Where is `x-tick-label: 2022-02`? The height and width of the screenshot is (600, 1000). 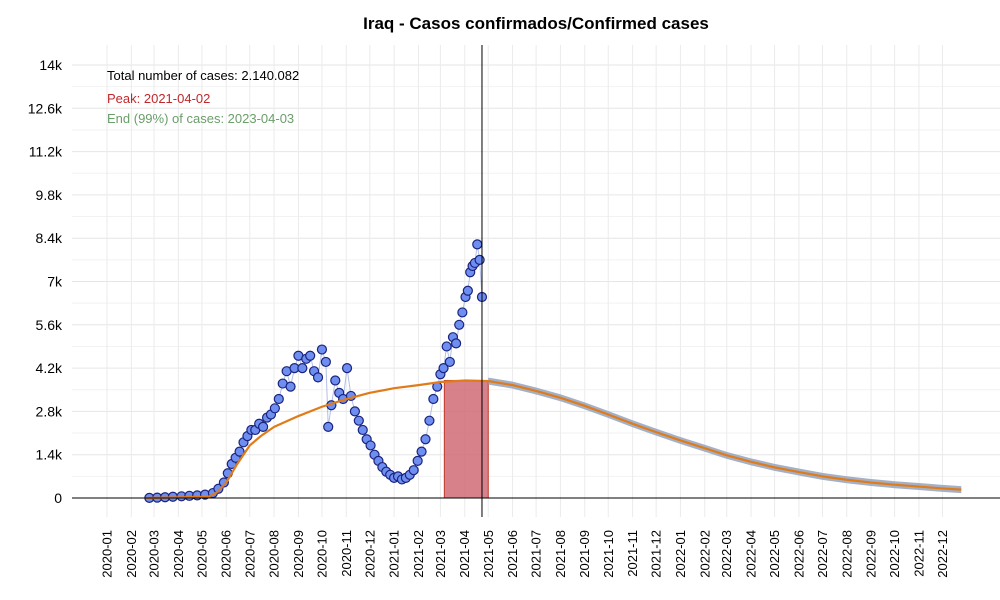 x-tick-label: 2022-02 is located at coordinates (704, 554).